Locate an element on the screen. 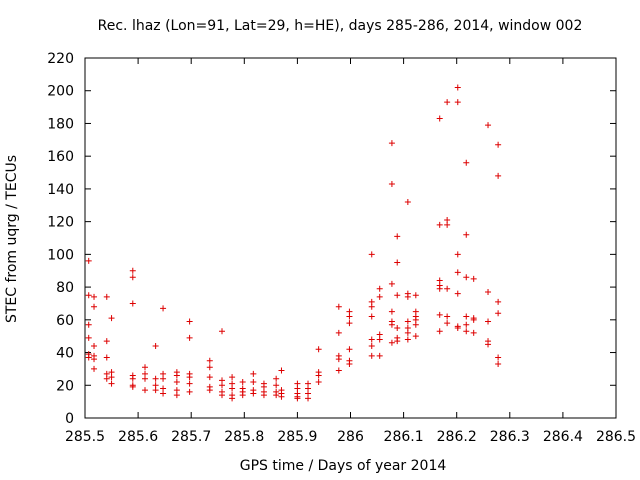 The width and height of the screenshot is (640, 480). x-tick-label: 285.5 is located at coordinates (85, 437).